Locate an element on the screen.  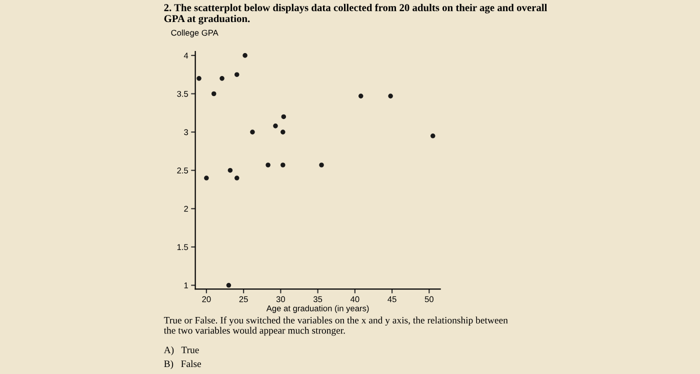
x-tick-label: 30 is located at coordinates (280, 299).